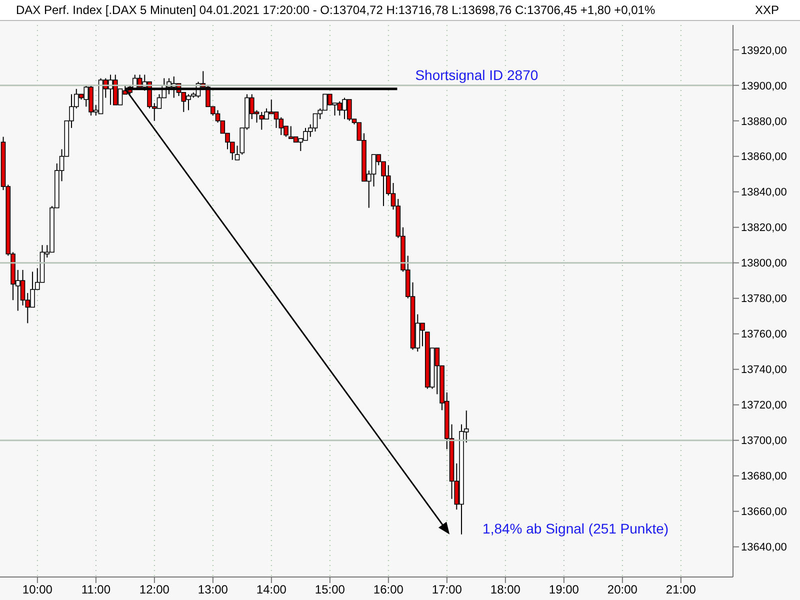 This screenshot has width=800, height=600. Describe the element at coordinates (213, 589) in the screenshot. I see `x-tick-label: 13:00` at that location.